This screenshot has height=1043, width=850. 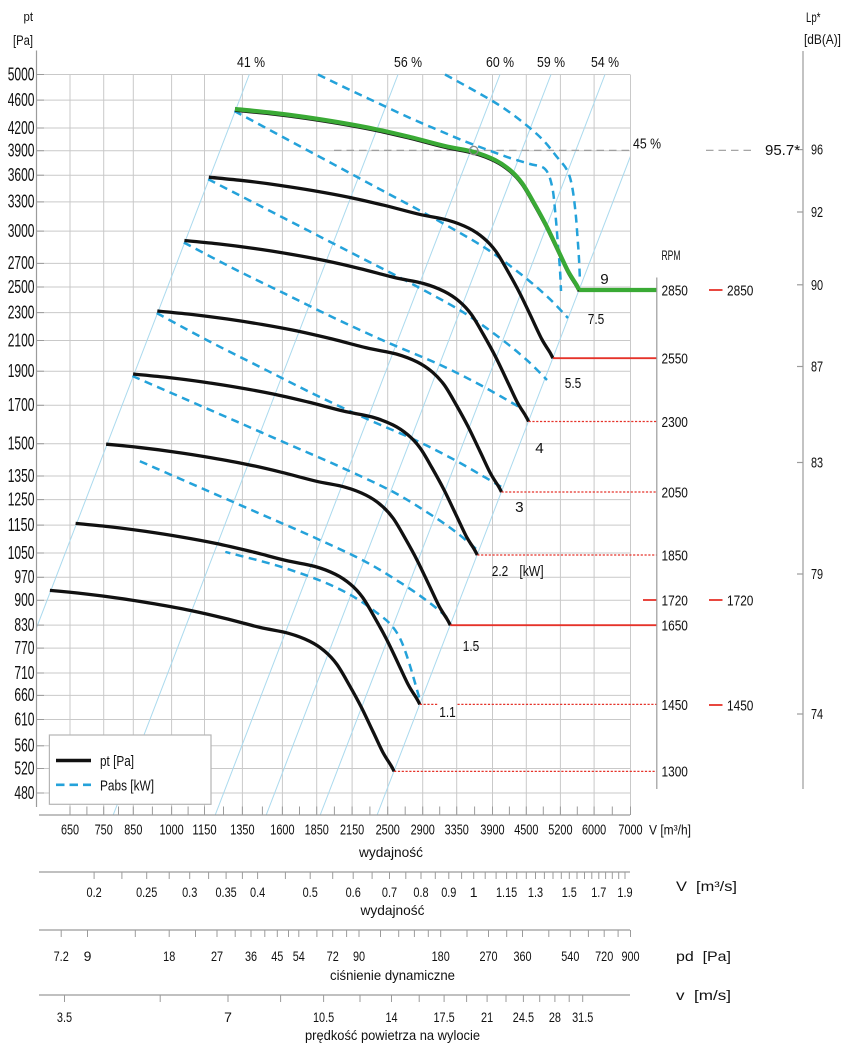 I want to click on svg-text: 850, so click(x=133, y=831).